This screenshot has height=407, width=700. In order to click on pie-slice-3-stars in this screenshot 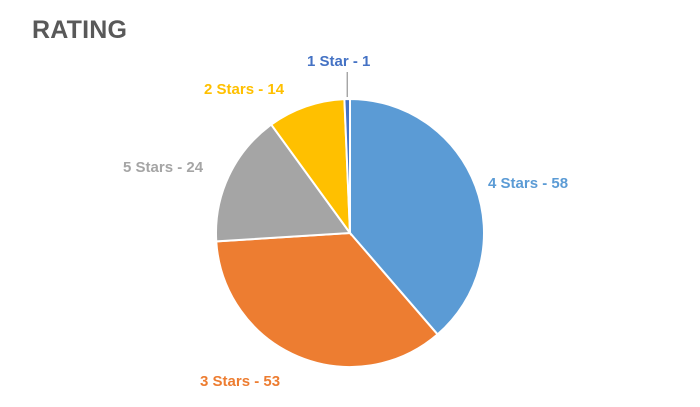, I will do `click(327, 299)`.